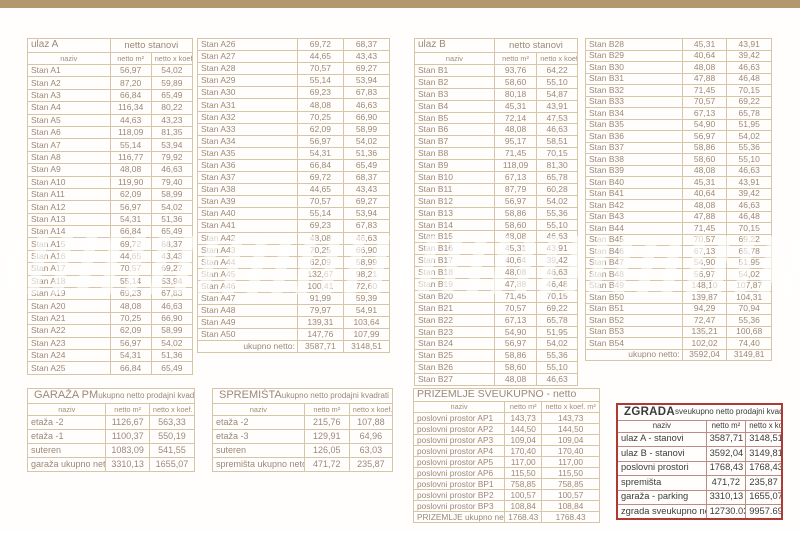  I want to click on cell-naziv: Stan B34, so click(634, 113).